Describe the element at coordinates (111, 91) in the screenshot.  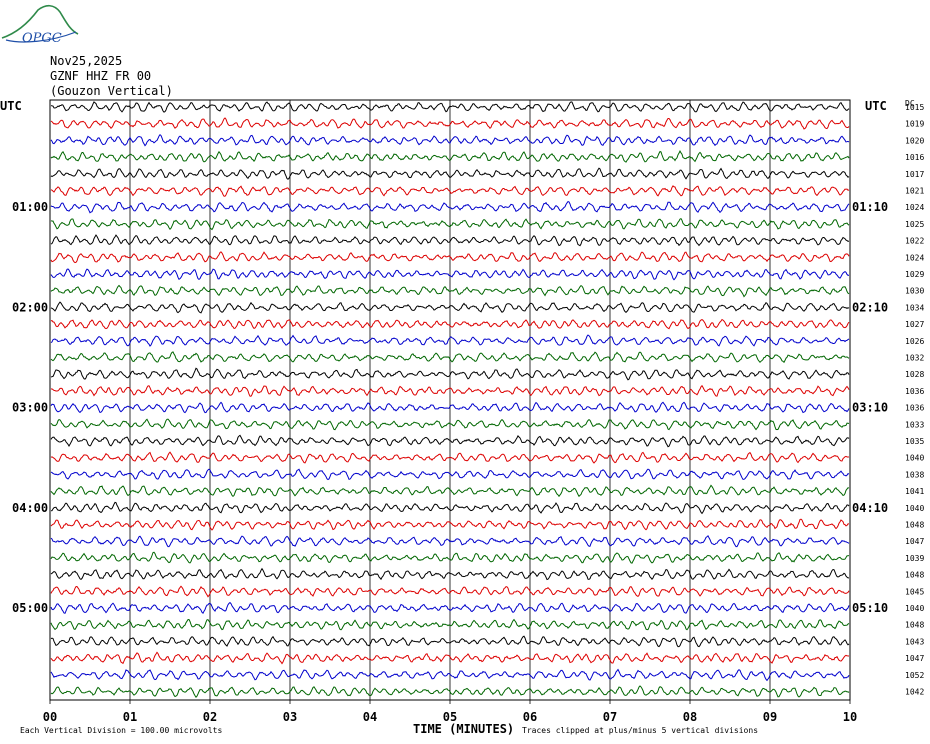
I see `station-location: (Gouzon Vertical)` at that location.